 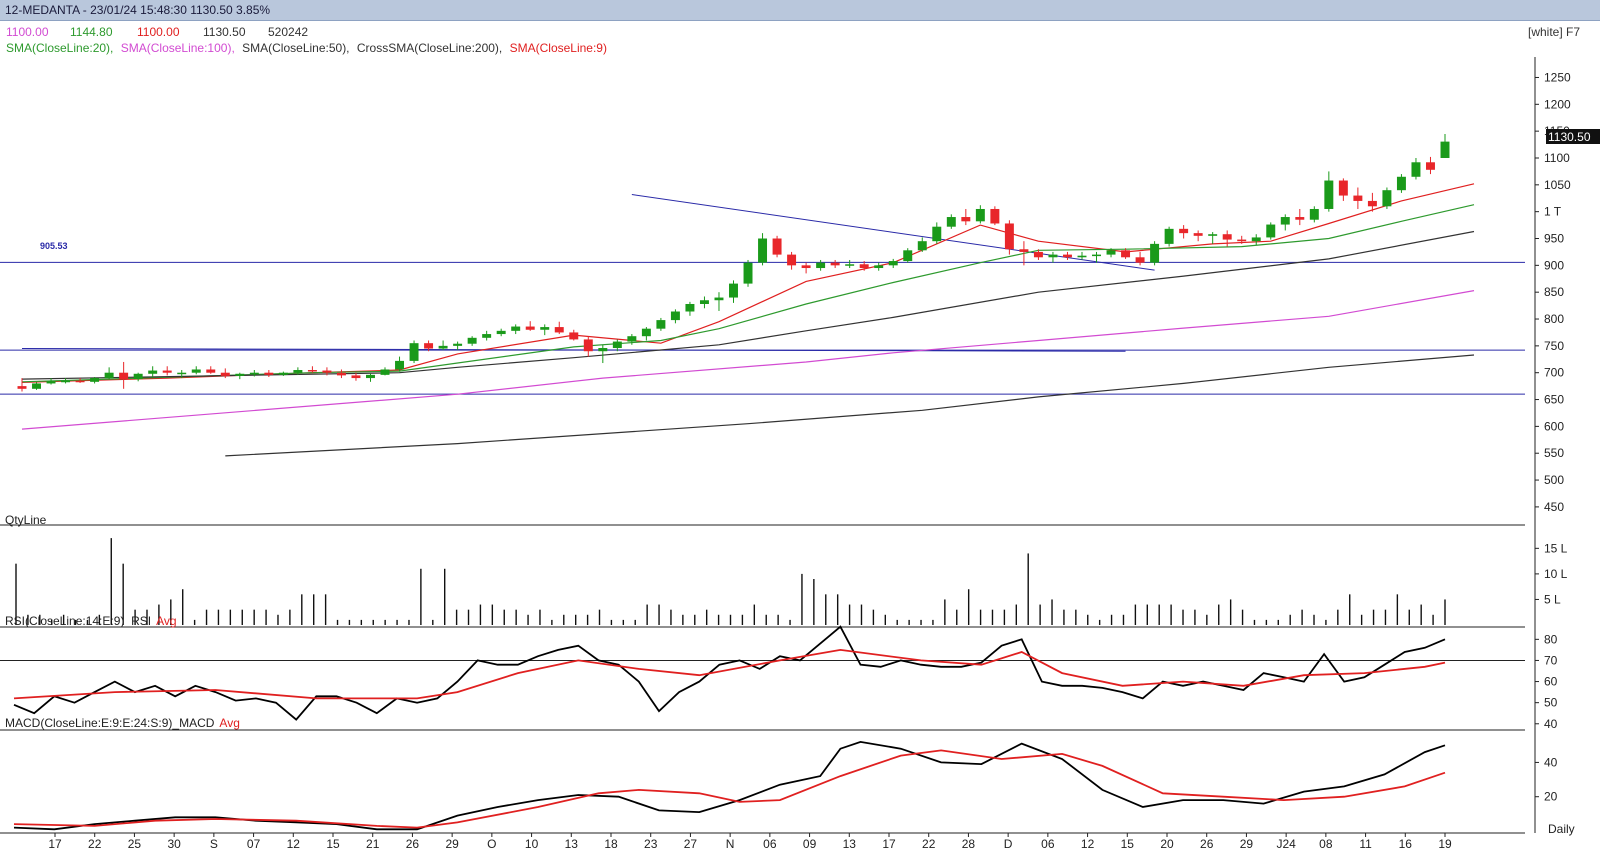 I want to click on theme-label: [white] F7, so click(x=1554, y=32).